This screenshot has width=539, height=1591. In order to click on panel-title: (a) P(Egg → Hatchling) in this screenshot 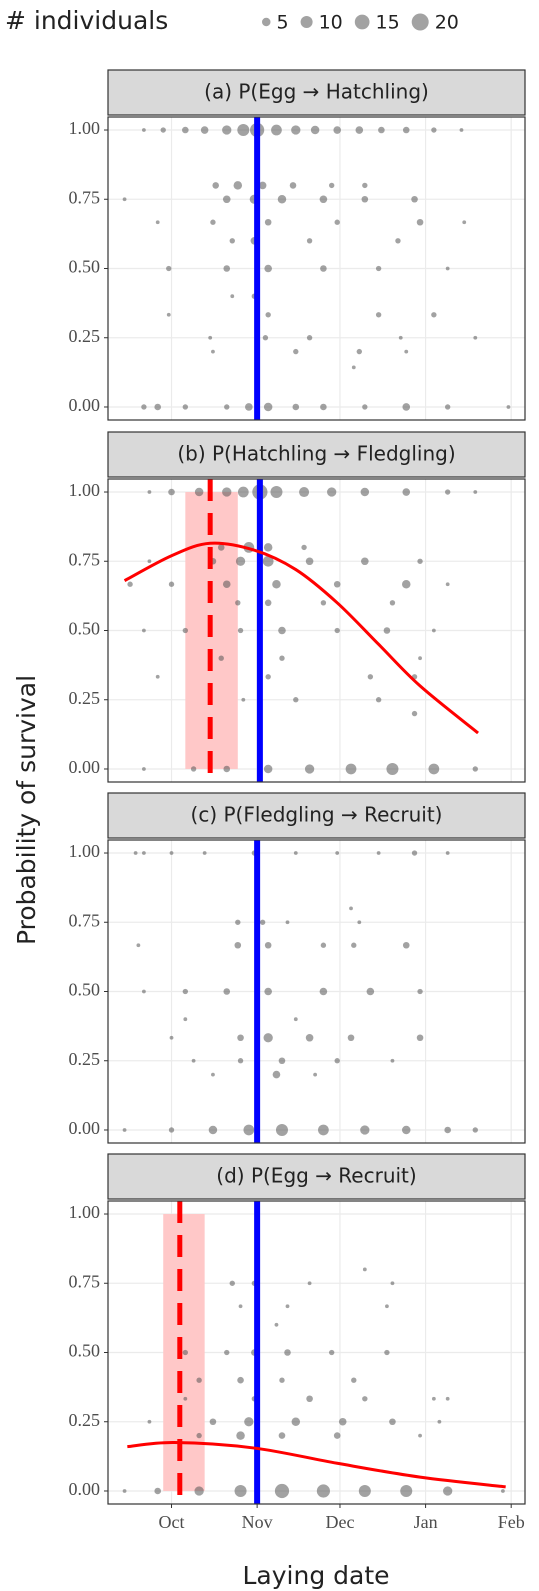, I will do `click(316, 92)`.